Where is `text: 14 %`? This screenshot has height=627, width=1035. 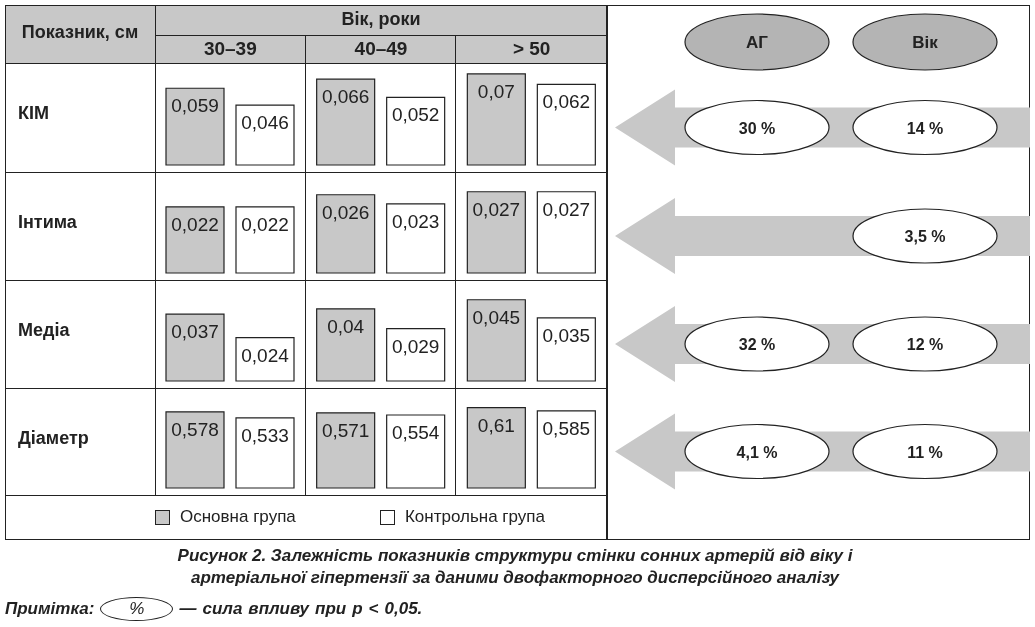 text: 14 % is located at coordinates (925, 128).